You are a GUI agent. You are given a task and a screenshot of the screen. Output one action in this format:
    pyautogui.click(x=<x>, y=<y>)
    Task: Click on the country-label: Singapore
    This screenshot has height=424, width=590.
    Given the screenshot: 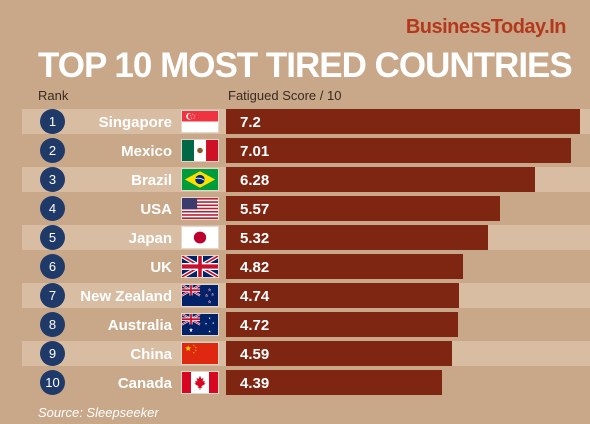 What is the action you would take?
    pyautogui.click(x=135, y=122)
    